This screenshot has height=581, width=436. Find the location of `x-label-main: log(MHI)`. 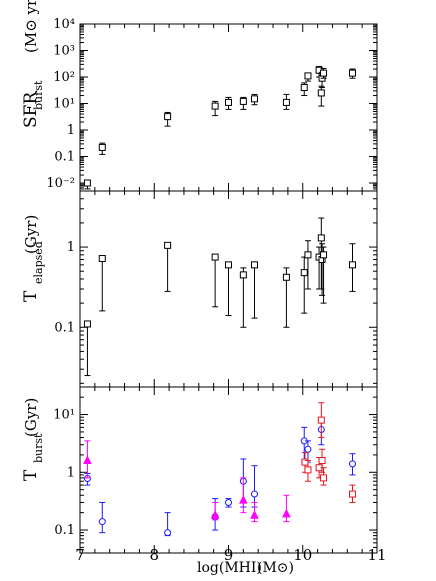

x-label-main: log(MHI) is located at coordinates (229, 568).